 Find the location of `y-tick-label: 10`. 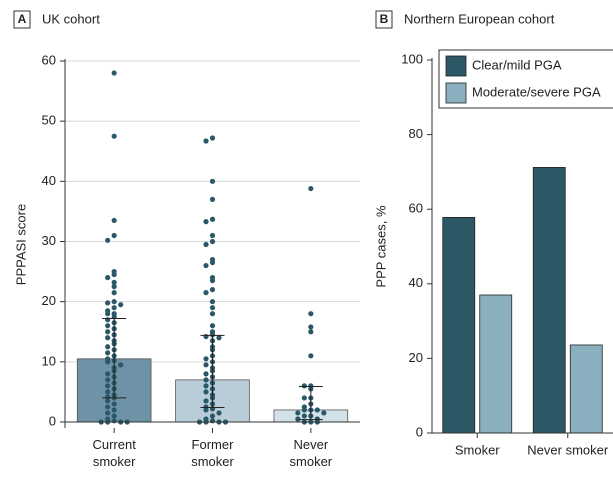

y-tick-label: 10 is located at coordinates (49, 360).